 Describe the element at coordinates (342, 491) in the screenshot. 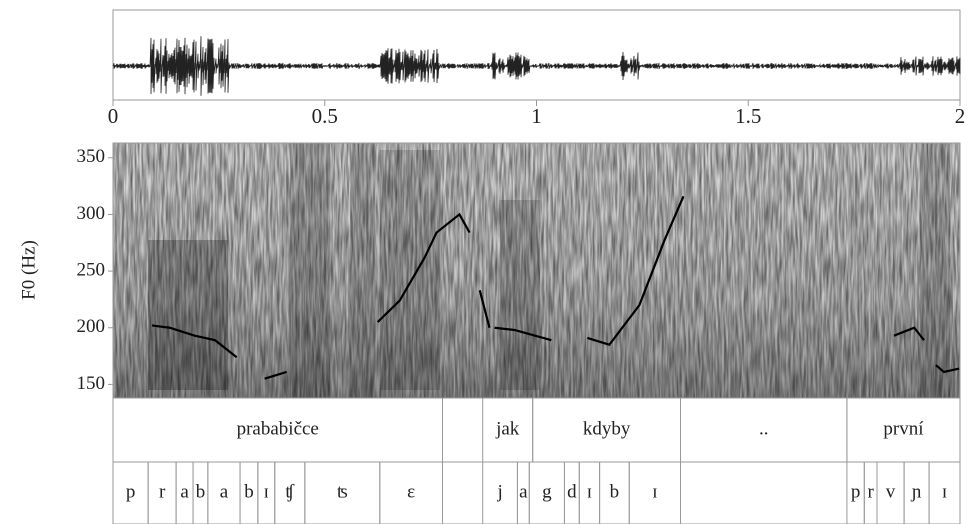

I see `phone-label: ʦ` at that location.